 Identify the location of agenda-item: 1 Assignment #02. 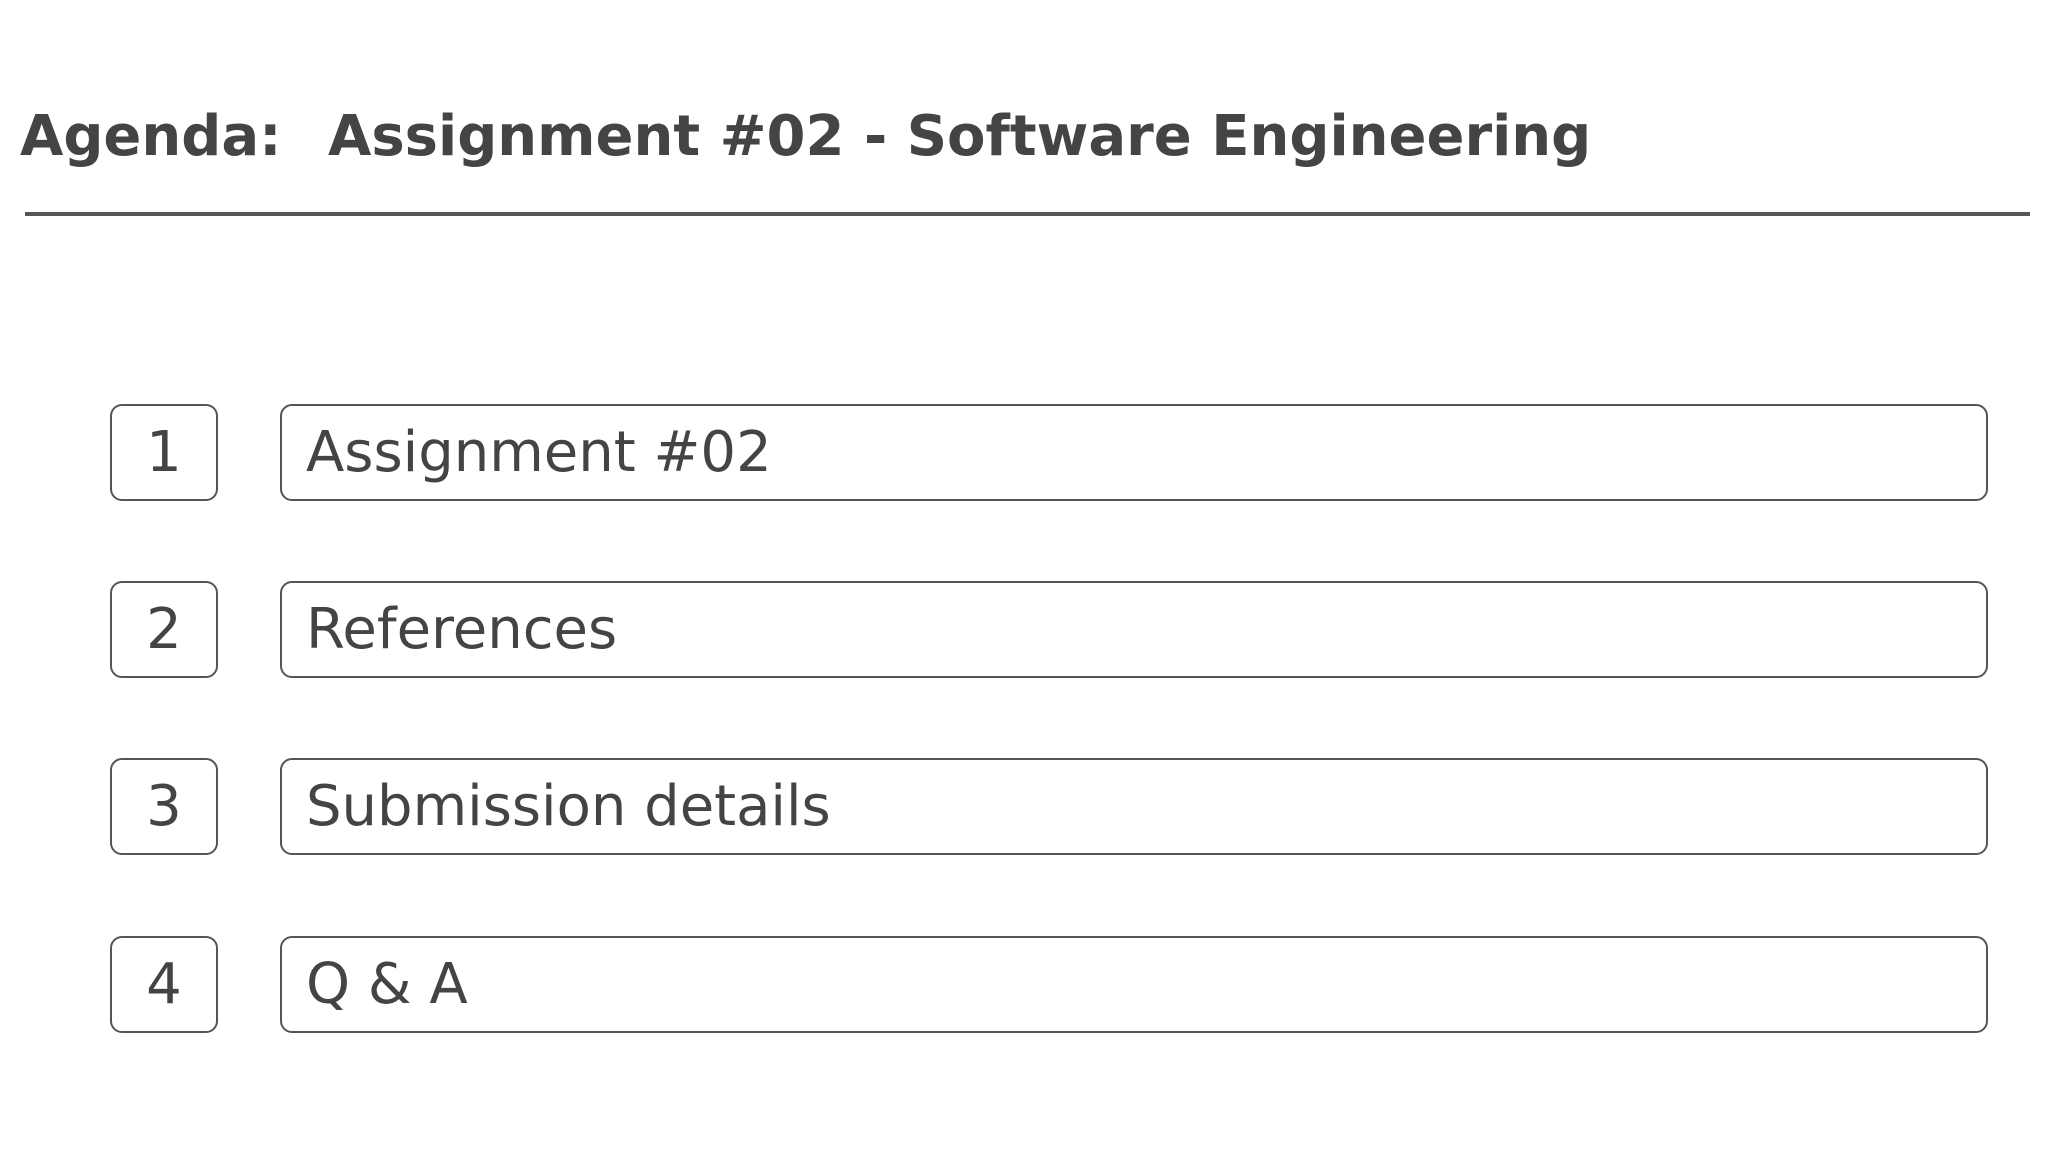
(1024, 454).